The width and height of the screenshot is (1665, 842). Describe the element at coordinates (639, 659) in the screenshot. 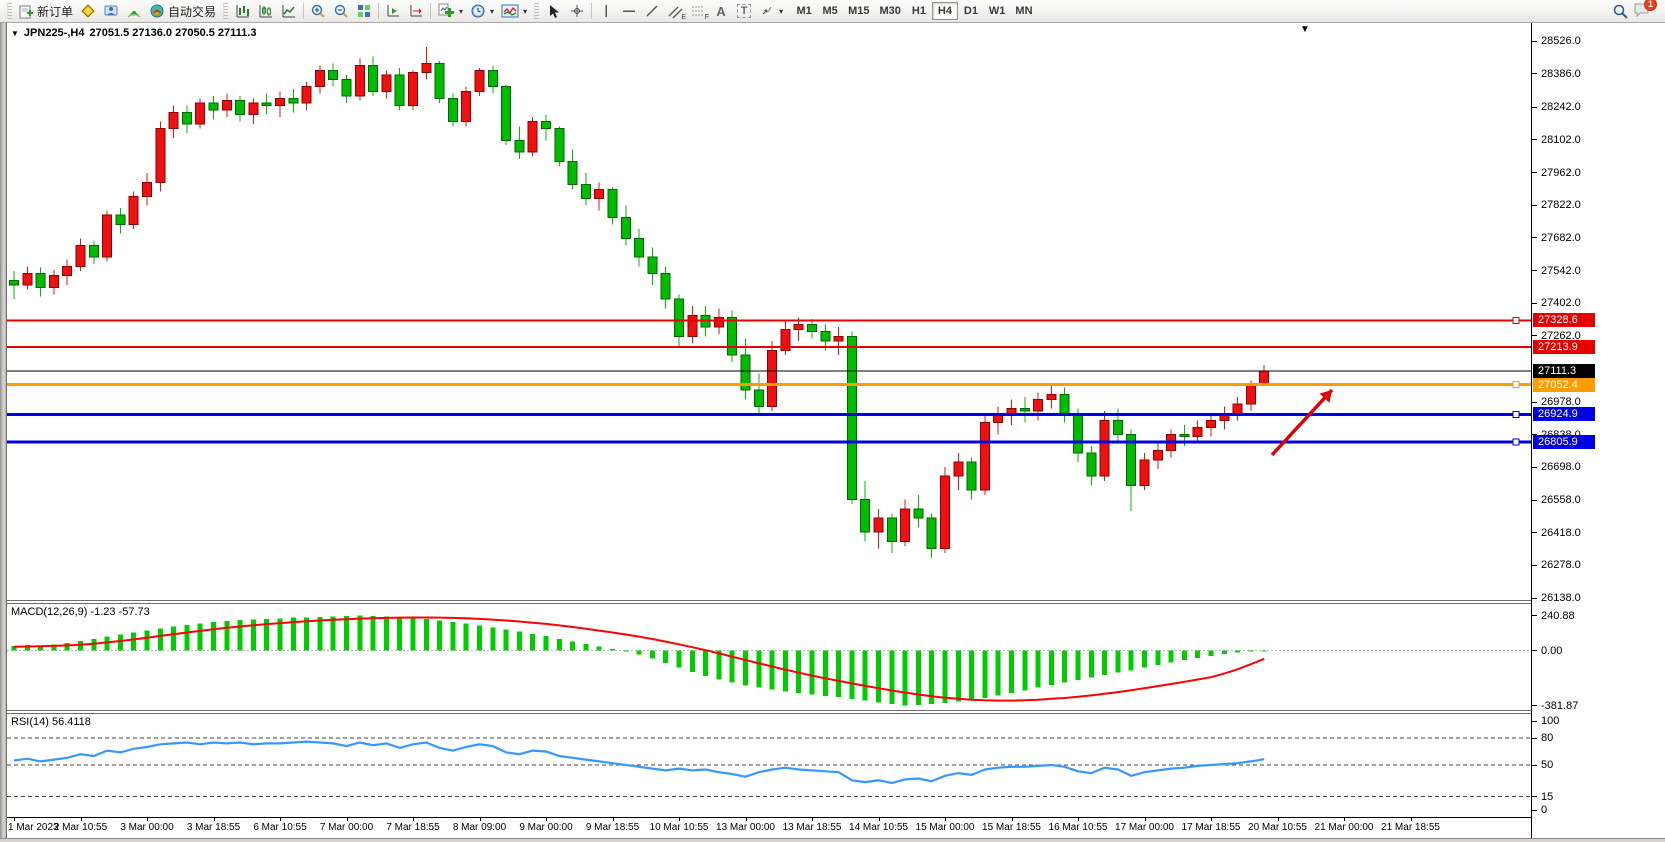

I see `macd-signal-line` at that location.